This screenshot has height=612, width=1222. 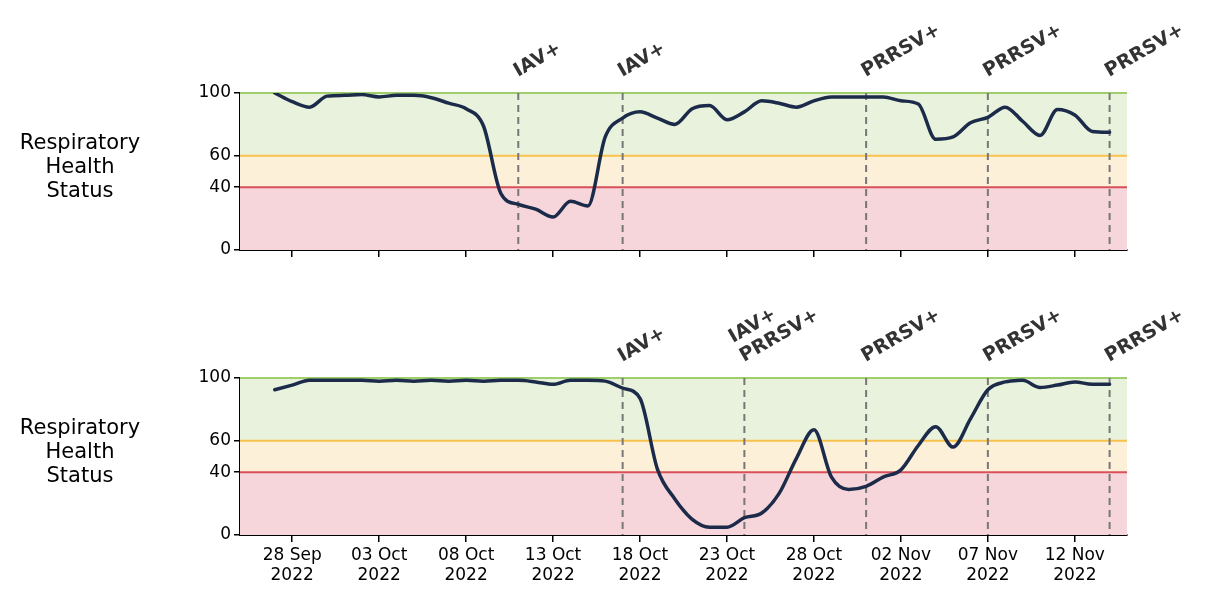 What do you see at coordinates (692, 156) in the screenshot?
I see `line-series` at bounding box center [692, 156].